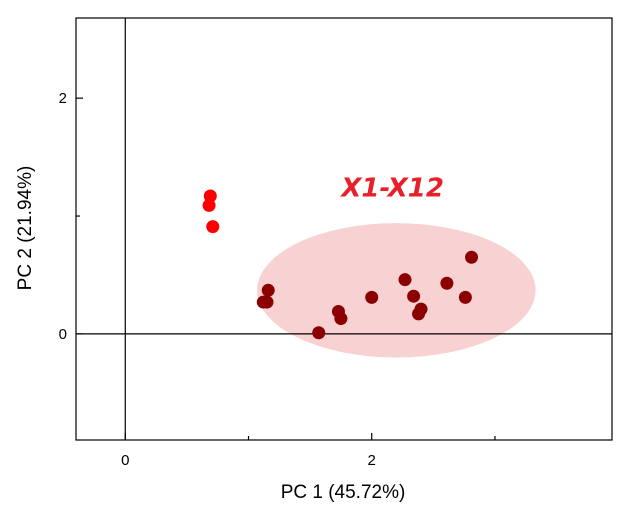 The image size is (629, 509). What do you see at coordinates (63, 98) in the screenshot?
I see `y-tick-label: 2` at bounding box center [63, 98].